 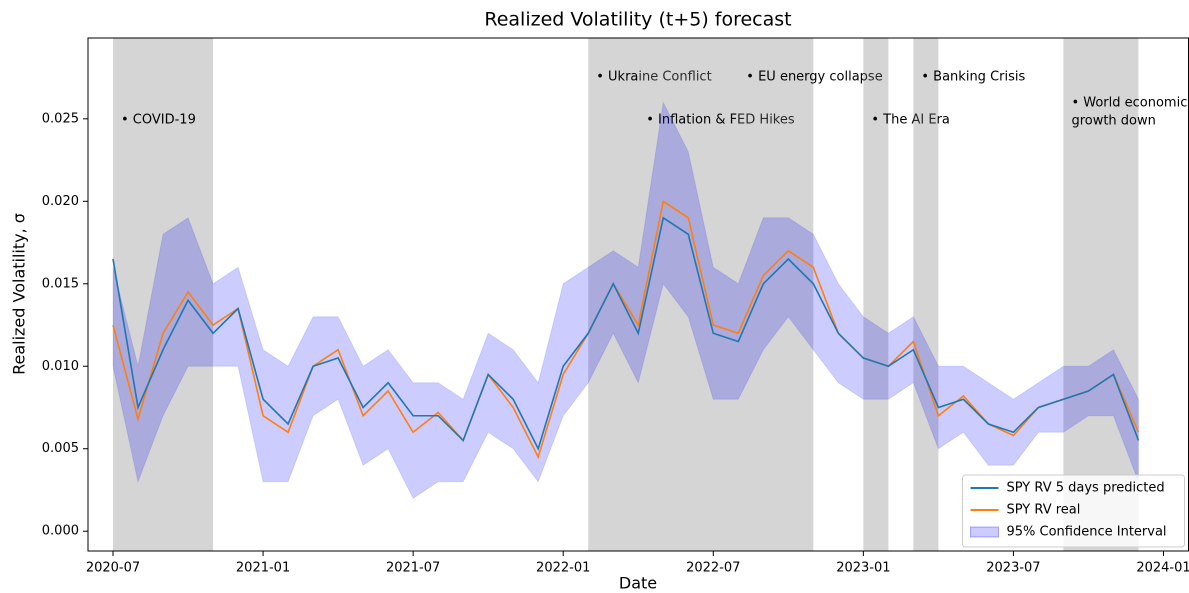 I want to click on event-label: • EU energy collapse, so click(x=814, y=77).